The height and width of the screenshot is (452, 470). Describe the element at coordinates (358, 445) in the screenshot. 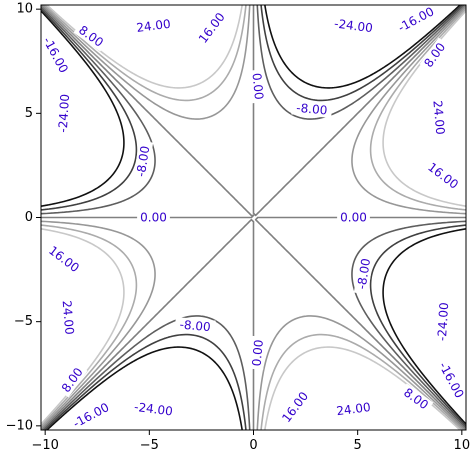

I see `x-tick-label: 5` at that location.